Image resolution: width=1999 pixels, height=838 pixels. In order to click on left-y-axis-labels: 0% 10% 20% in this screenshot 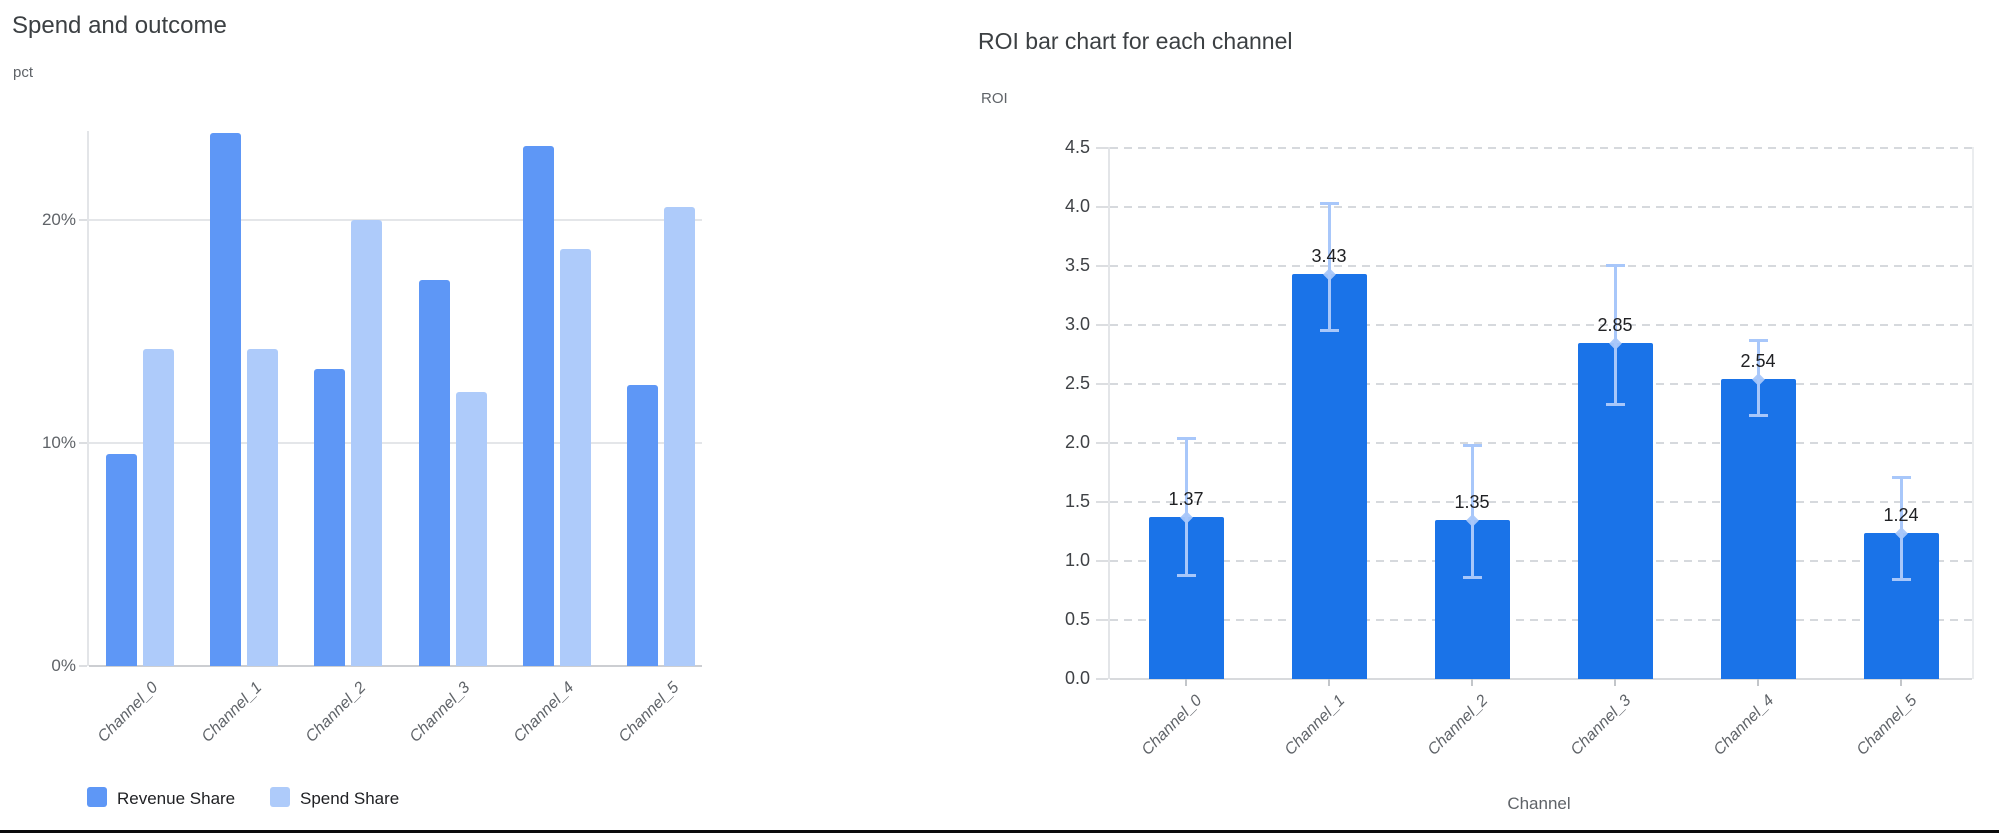, I will do `click(38, 419)`.